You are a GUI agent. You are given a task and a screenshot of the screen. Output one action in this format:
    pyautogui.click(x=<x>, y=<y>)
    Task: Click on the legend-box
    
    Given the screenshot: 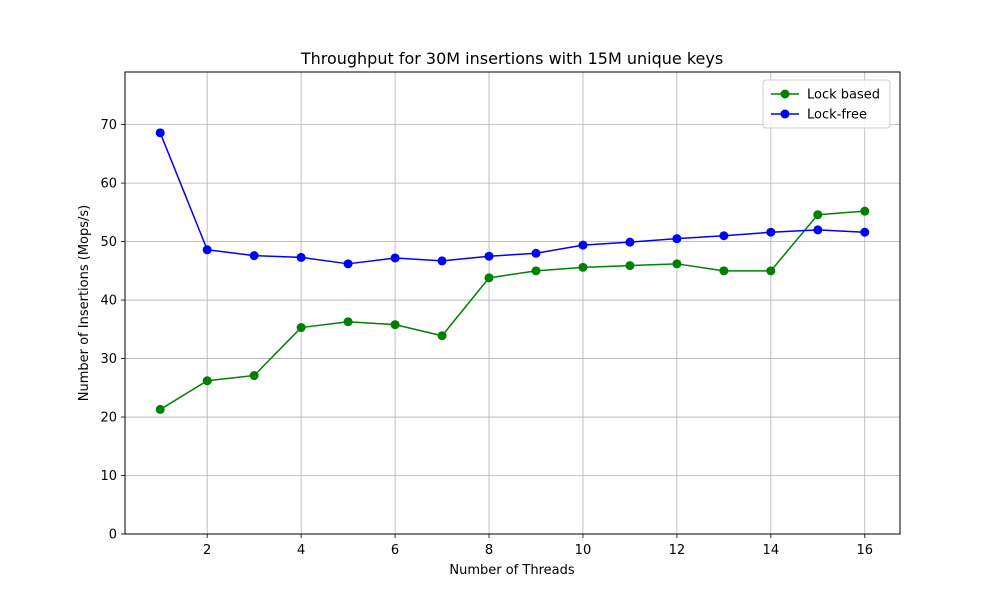 What is the action you would take?
    pyautogui.click(x=826, y=104)
    